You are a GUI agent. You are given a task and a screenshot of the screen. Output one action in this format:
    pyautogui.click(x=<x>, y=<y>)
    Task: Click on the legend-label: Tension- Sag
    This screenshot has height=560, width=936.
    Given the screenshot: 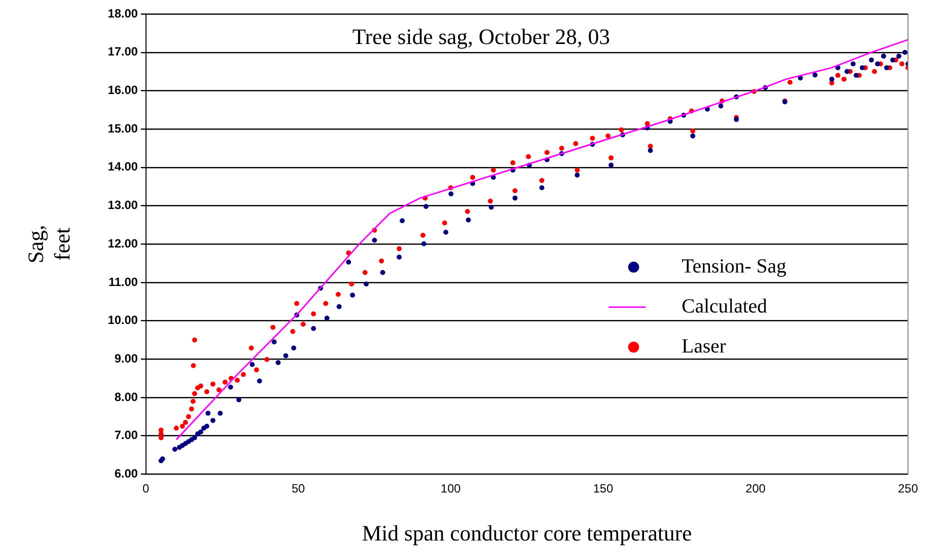 What is the action you would take?
    pyautogui.click(x=734, y=266)
    